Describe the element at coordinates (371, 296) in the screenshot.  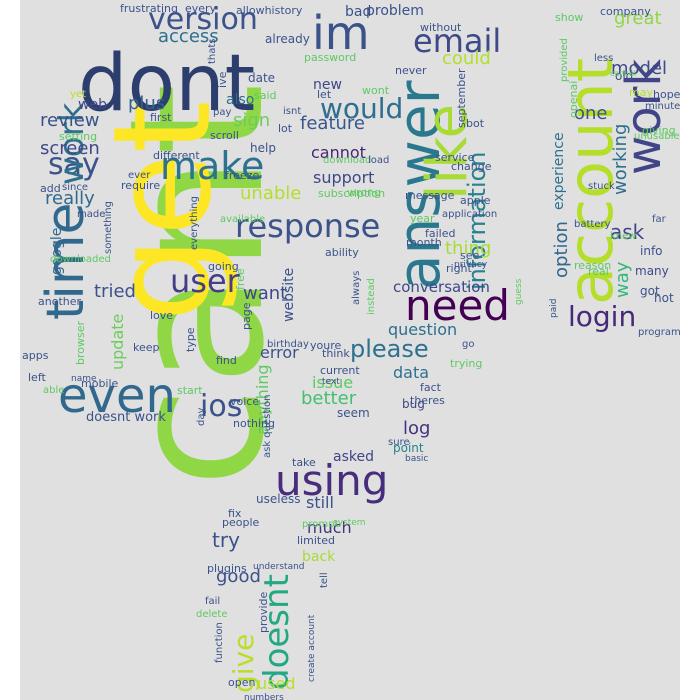
I see `cloud-word: instead` at that location.